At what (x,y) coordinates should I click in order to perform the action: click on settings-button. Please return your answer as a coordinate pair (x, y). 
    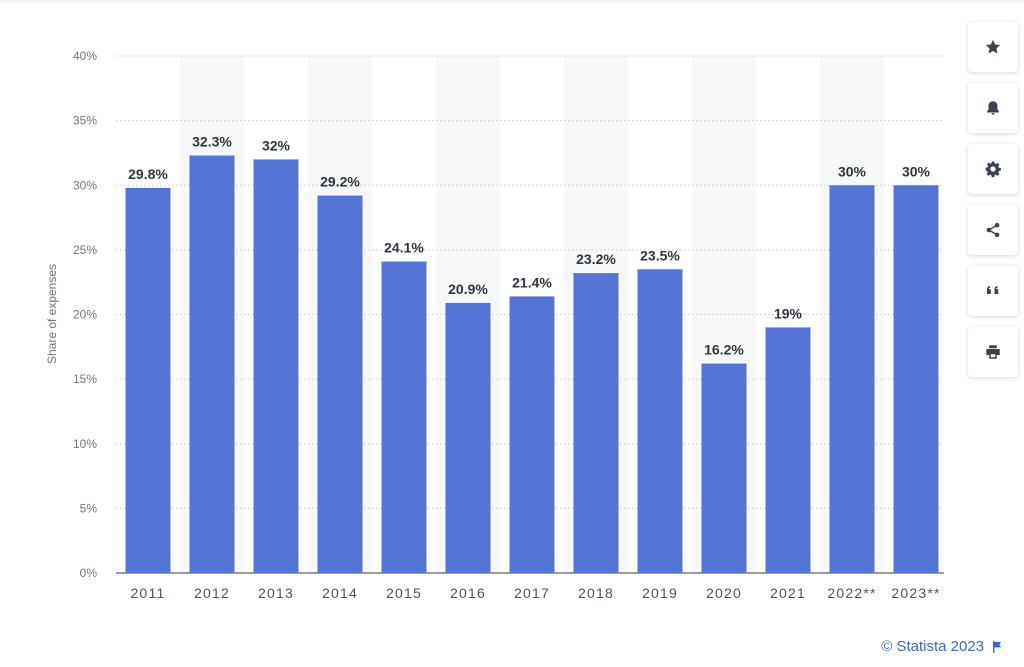
    Looking at the image, I should click on (993, 169).